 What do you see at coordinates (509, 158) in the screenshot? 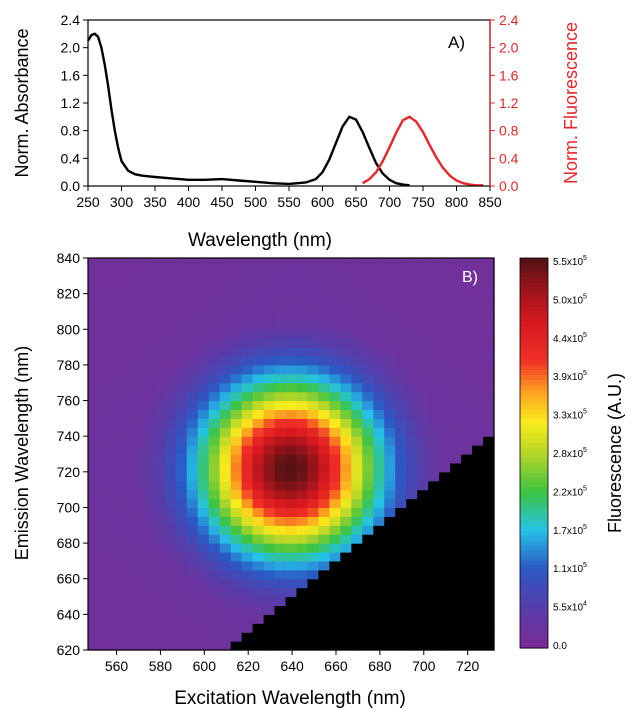
I see `y-tick-label-right: 0.4` at bounding box center [509, 158].